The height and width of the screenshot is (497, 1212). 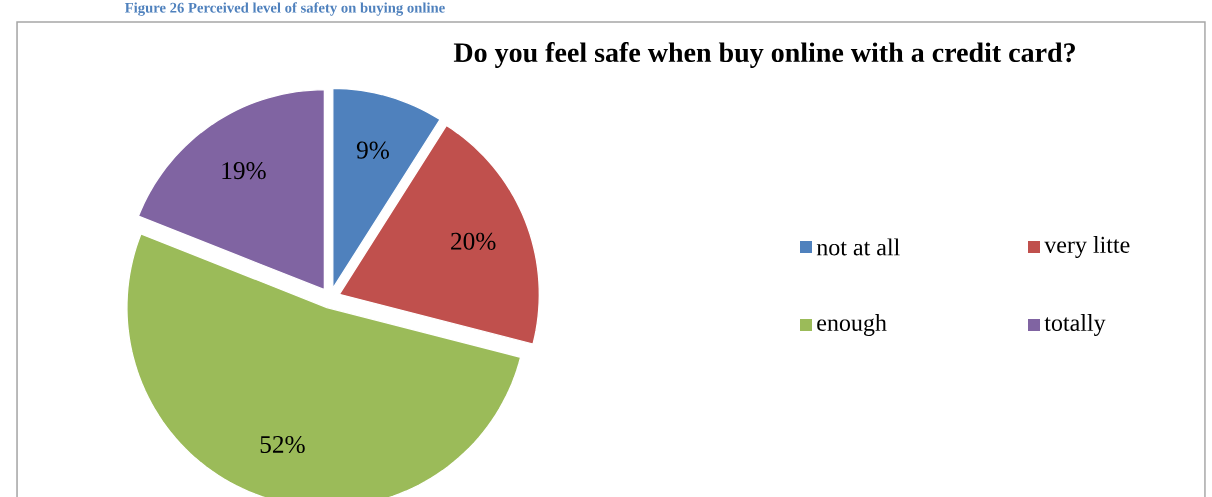 What do you see at coordinates (1075, 325) in the screenshot?
I see `legend-label: totally` at bounding box center [1075, 325].